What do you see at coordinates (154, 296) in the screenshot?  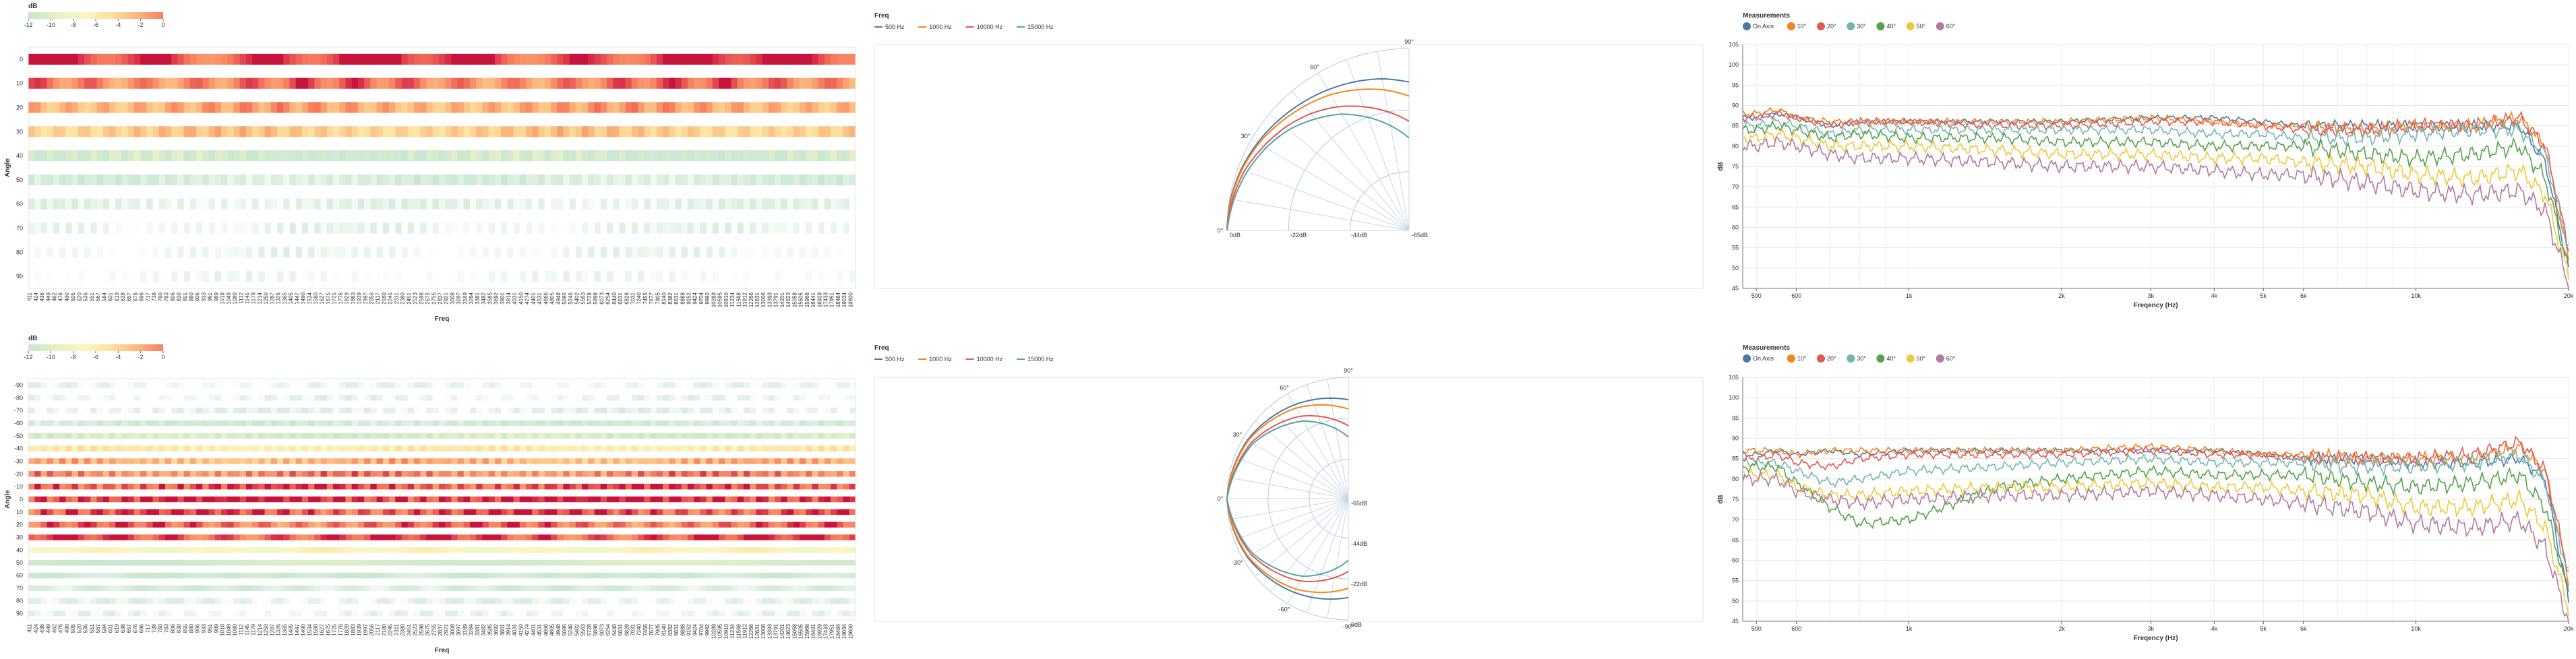 I see `x-tick-label: 738` at bounding box center [154, 296].